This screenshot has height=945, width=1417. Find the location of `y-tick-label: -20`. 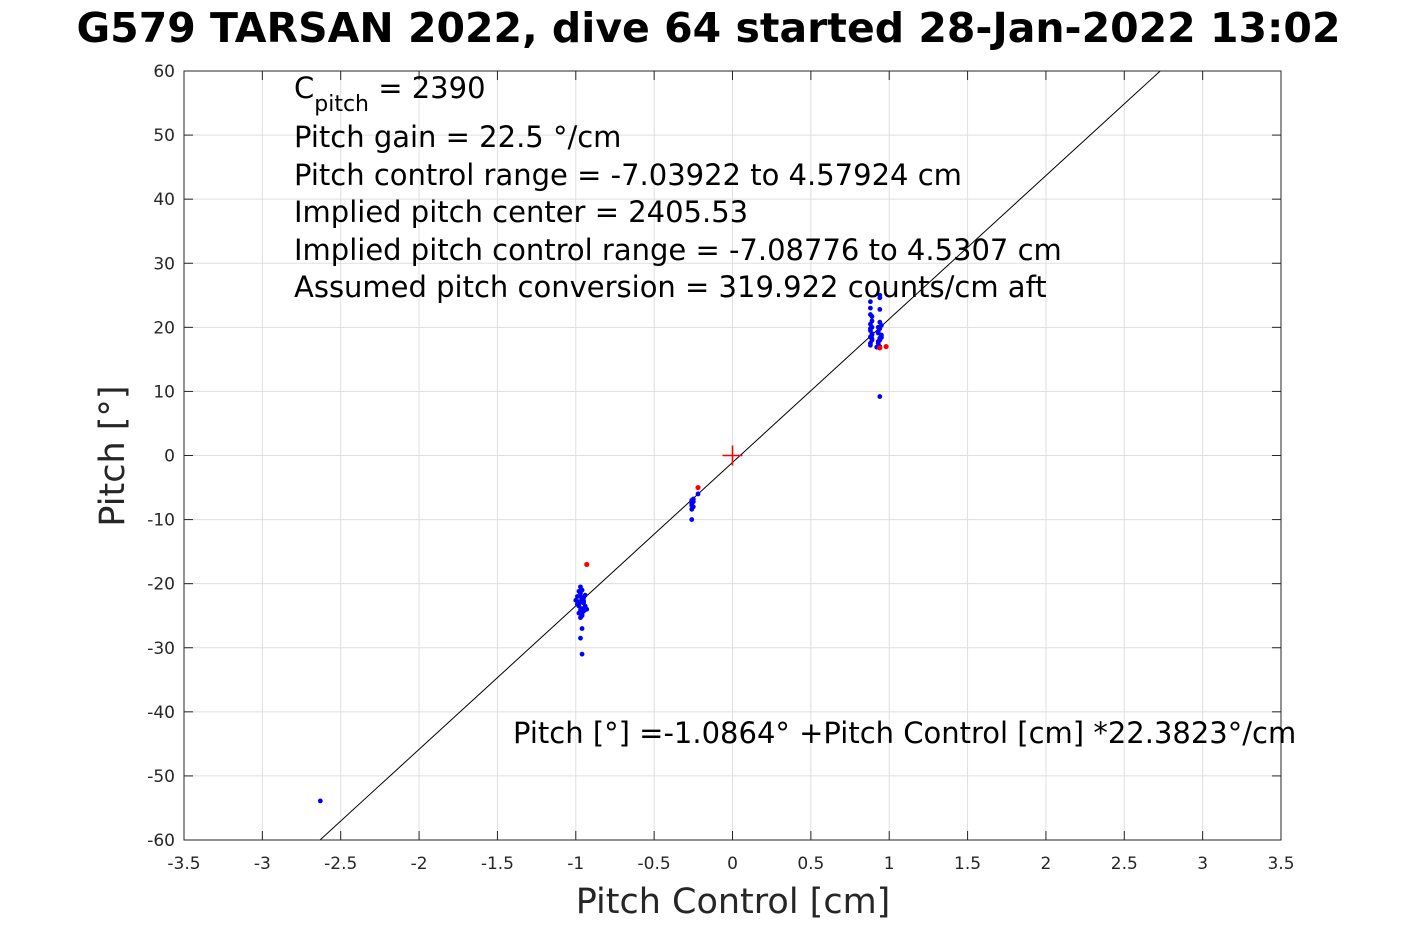

y-tick-label: -20 is located at coordinates (161, 585).